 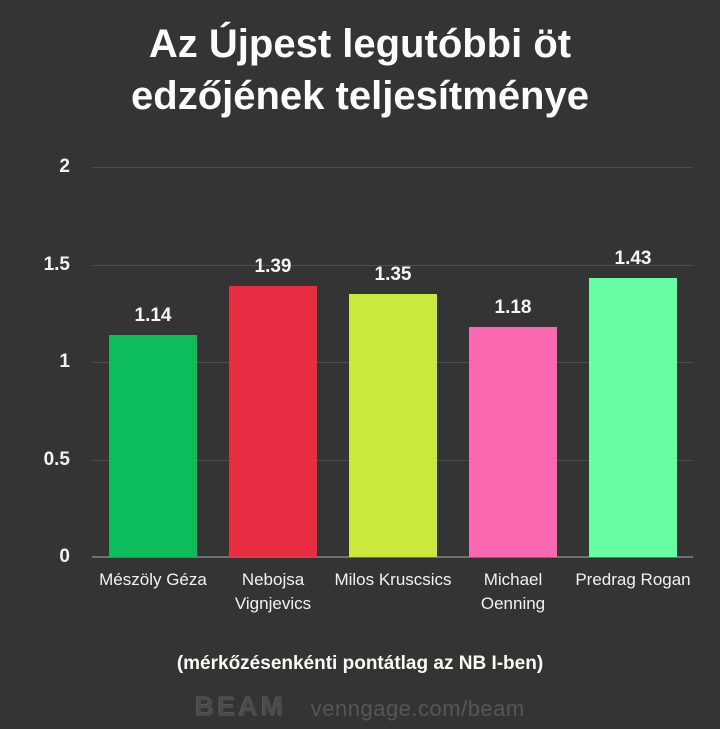 What do you see at coordinates (64, 361) in the screenshot?
I see `y-axis-tick-label: 1` at bounding box center [64, 361].